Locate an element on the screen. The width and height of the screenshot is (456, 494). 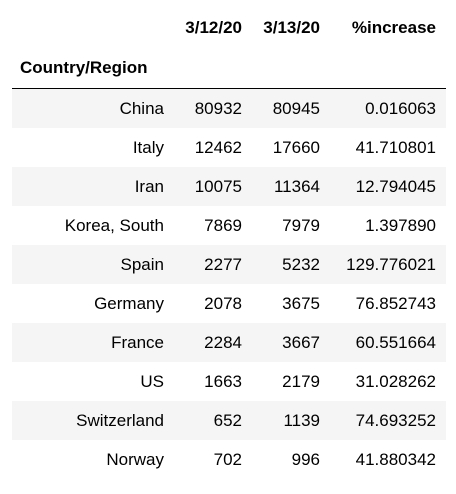
row-percent-increase-cell: 129.776021 is located at coordinates (391, 264).